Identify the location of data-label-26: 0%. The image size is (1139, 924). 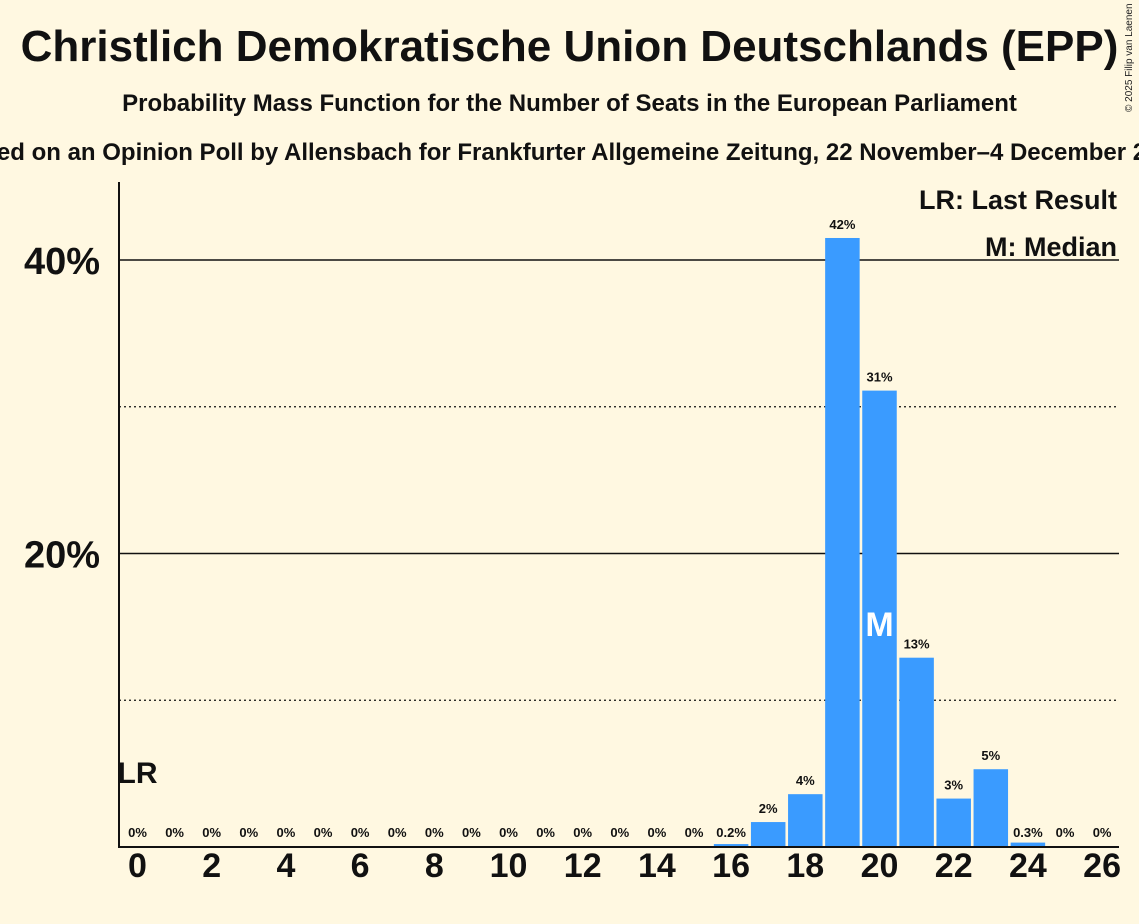
(1102, 832).